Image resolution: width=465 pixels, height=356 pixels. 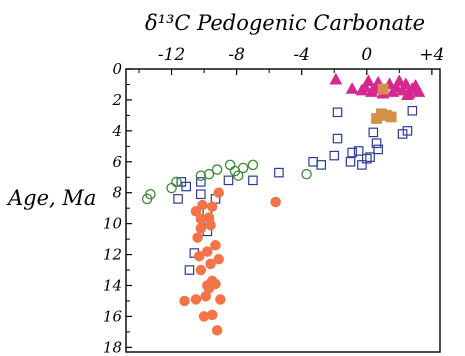 What do you see at coordinates (112, 255) in the screenshot?
I see `y-tick-label: 12` at bounding box center [112, 255].